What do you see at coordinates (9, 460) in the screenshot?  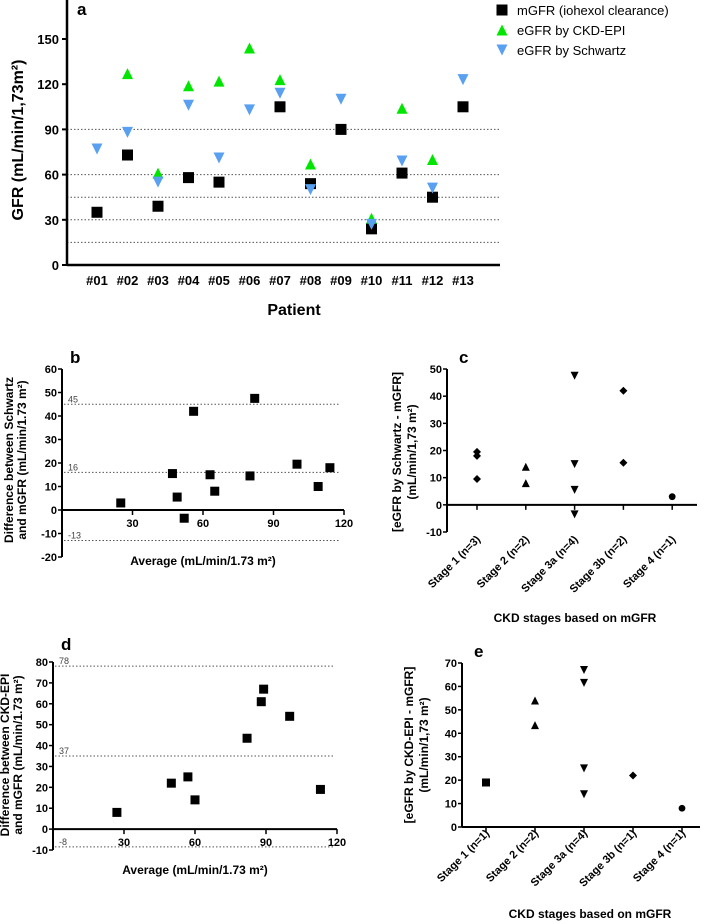 I see `y-axis-title: Difference between Schwartz` at bounding box center [9, 460].